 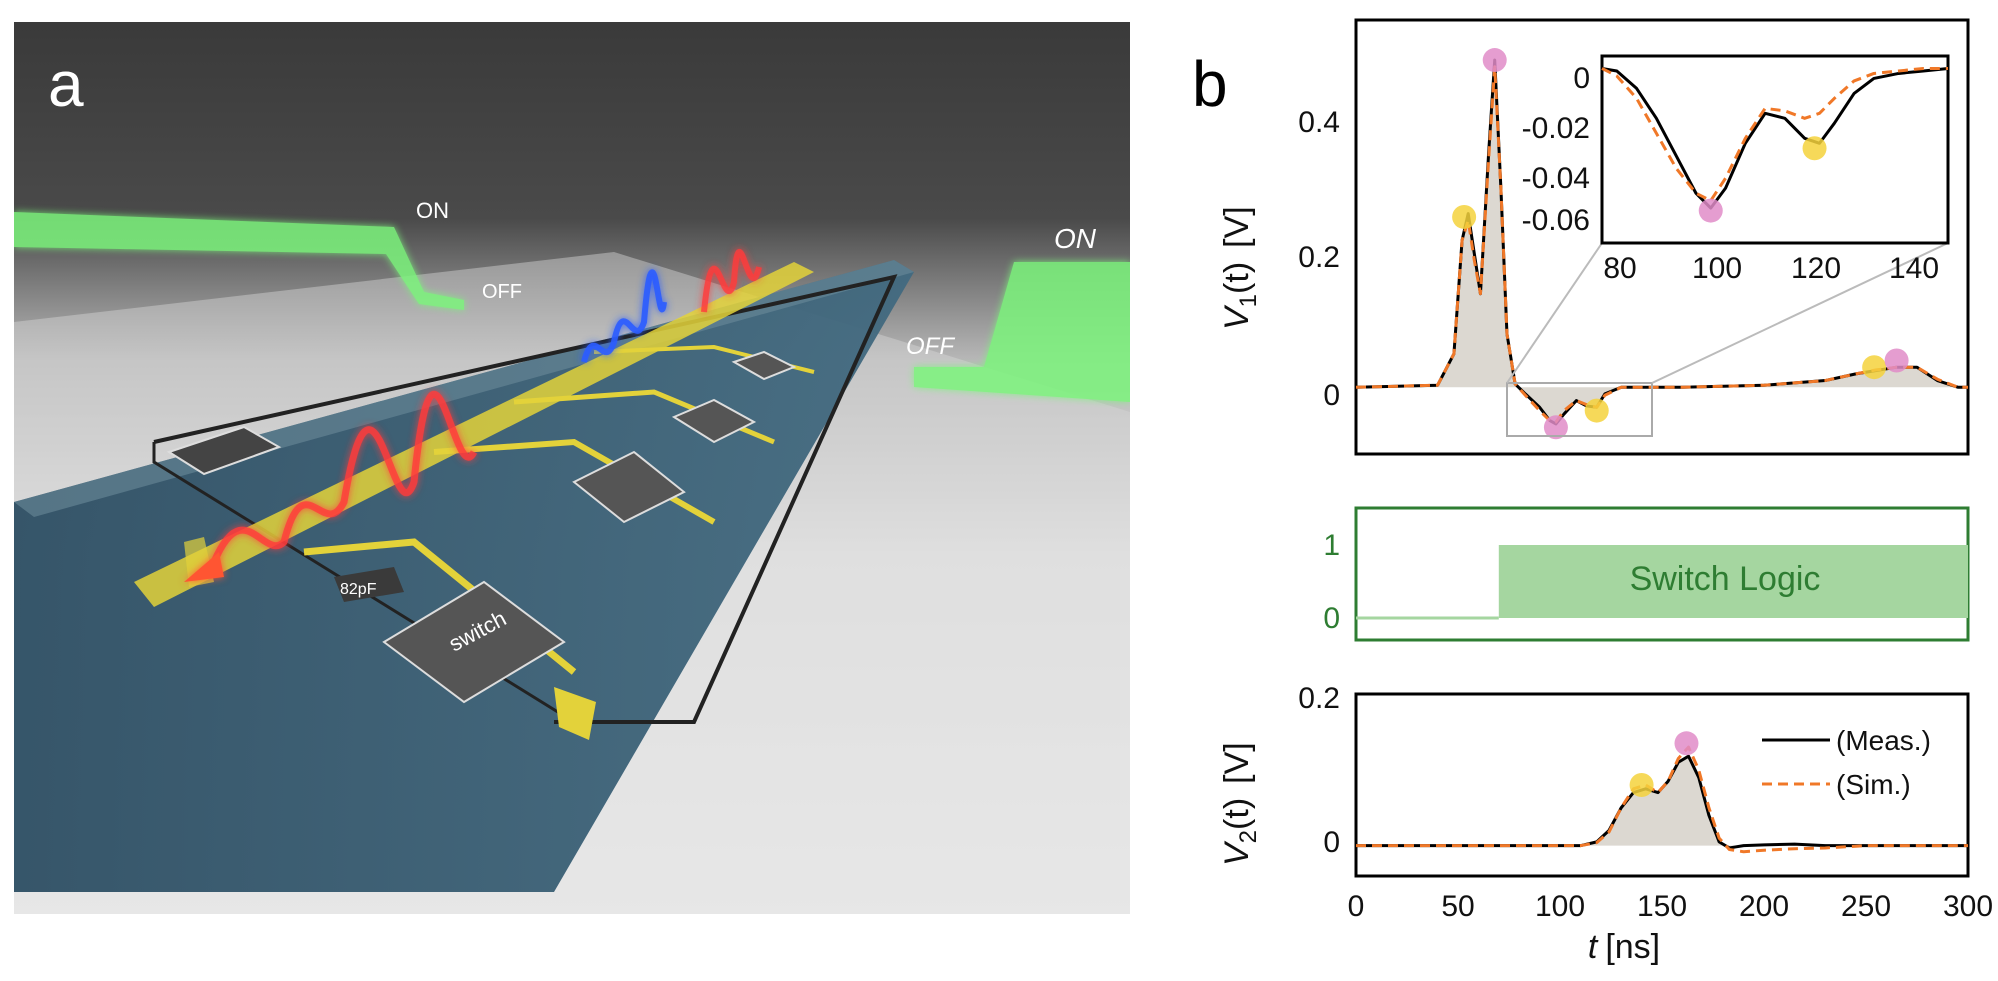 What do you see at coordinates (1873, 784) in the screenshot?
I see `legend-sim: (Sim.)` at bounding box center [1873, 784].